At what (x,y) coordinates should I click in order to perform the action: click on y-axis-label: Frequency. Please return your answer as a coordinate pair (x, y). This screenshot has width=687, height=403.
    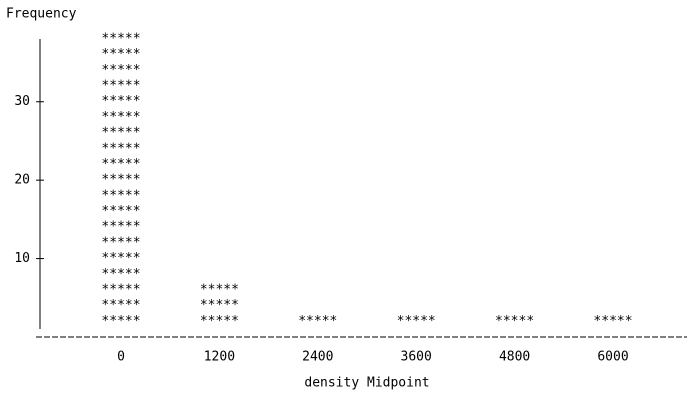
    Looking at the image, I should click on (41, 14).